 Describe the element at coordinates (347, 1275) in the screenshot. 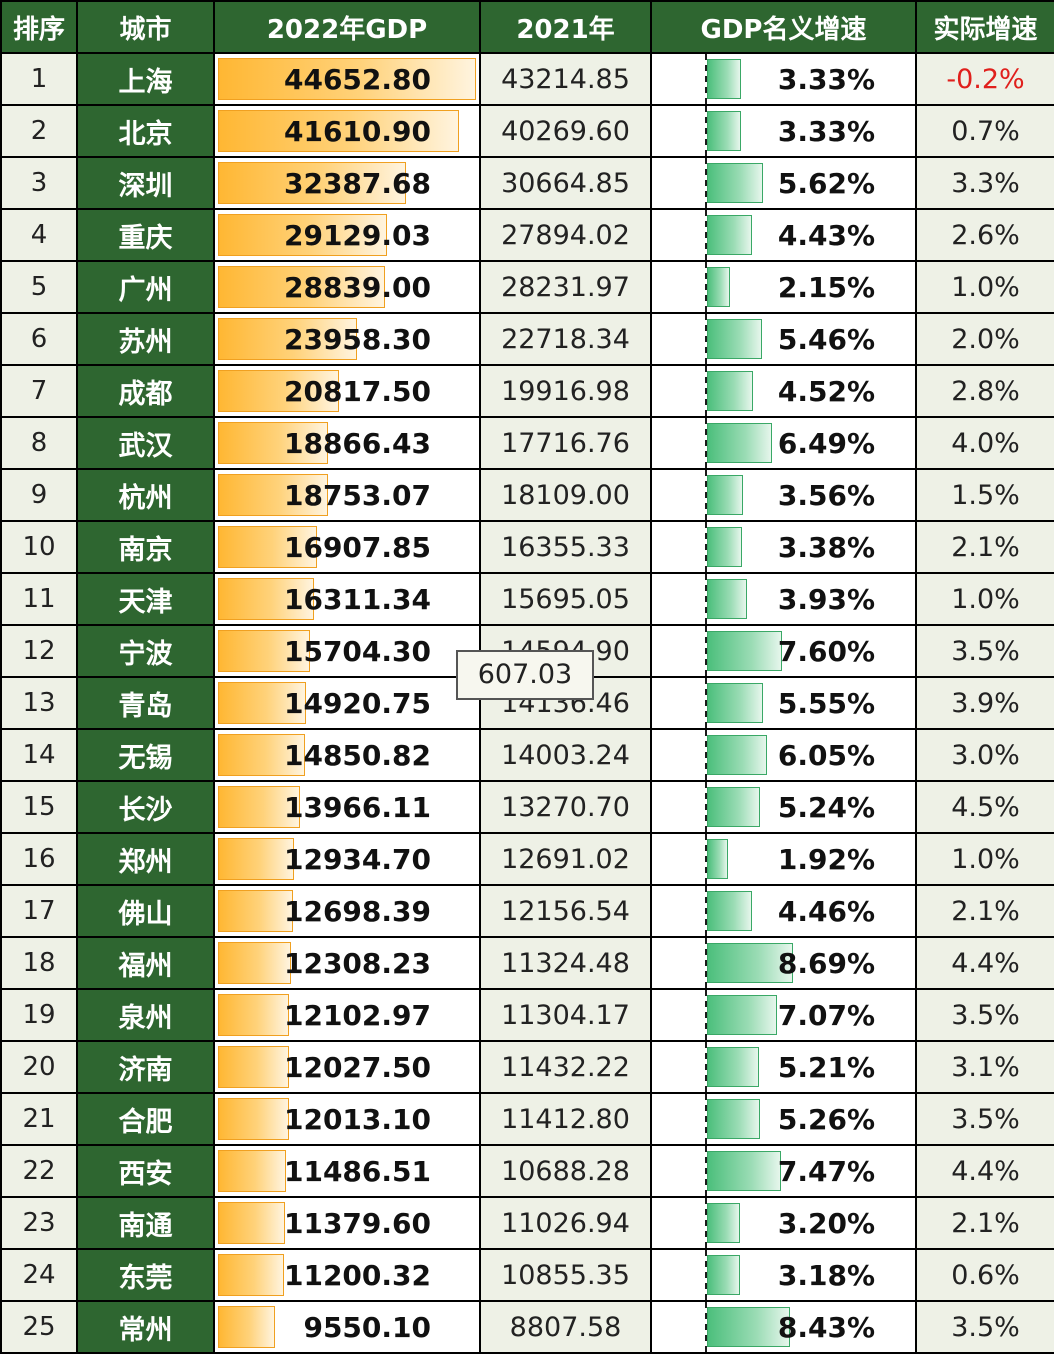

I see `gdp-2022-cell: 11200.32` at that location.